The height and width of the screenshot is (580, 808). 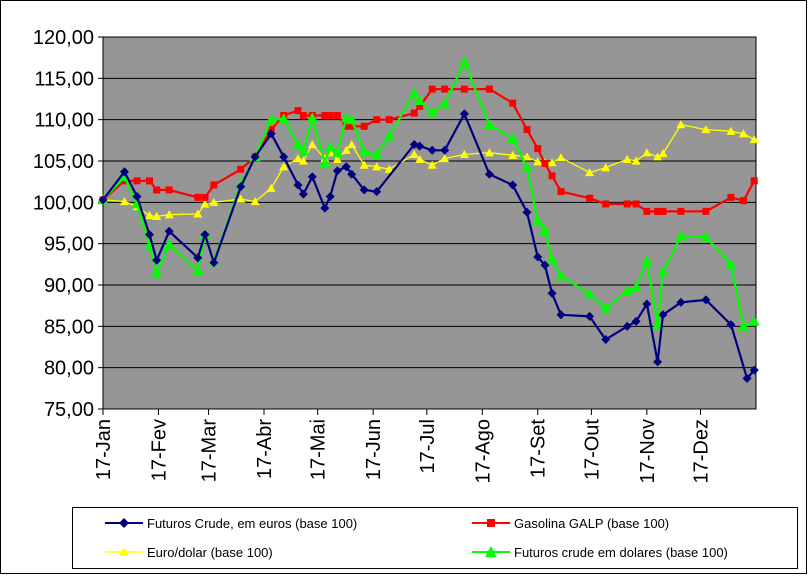 I want to click on x-tick-label: 17-Jul, so click(x=428, y=446).